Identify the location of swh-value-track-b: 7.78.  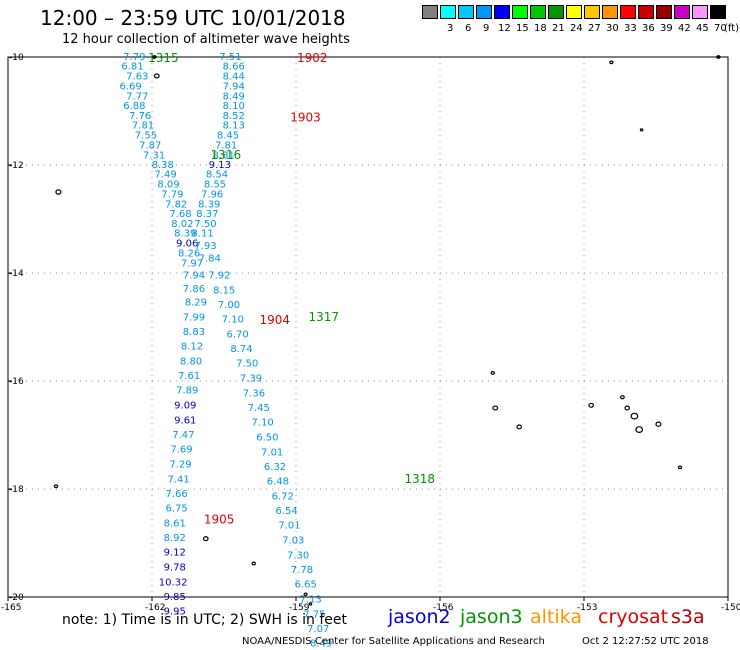
(302, 570).